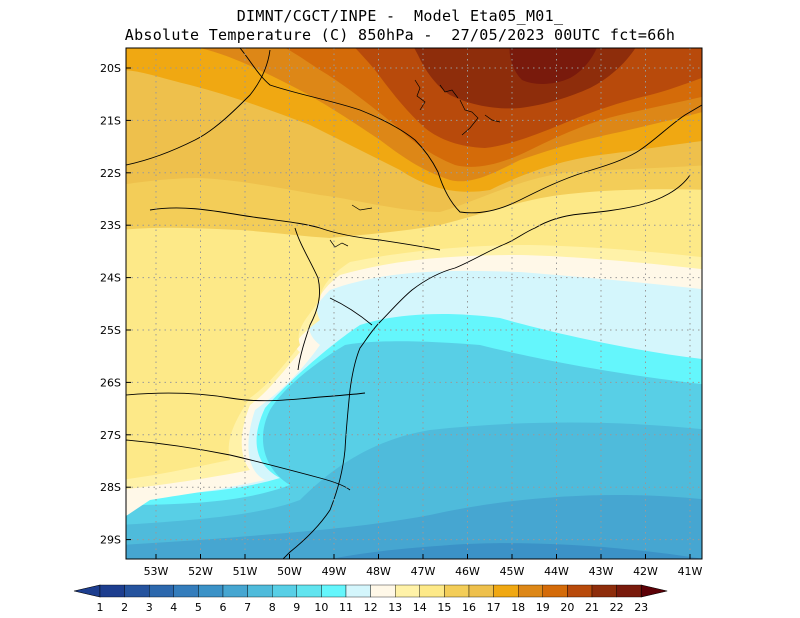 This screenshot has width=800, height=618. What do you see at coordinates (110, 173) in the screenshot?
I see `lat-label-22S: 22S` at bounding box center [110, 173].